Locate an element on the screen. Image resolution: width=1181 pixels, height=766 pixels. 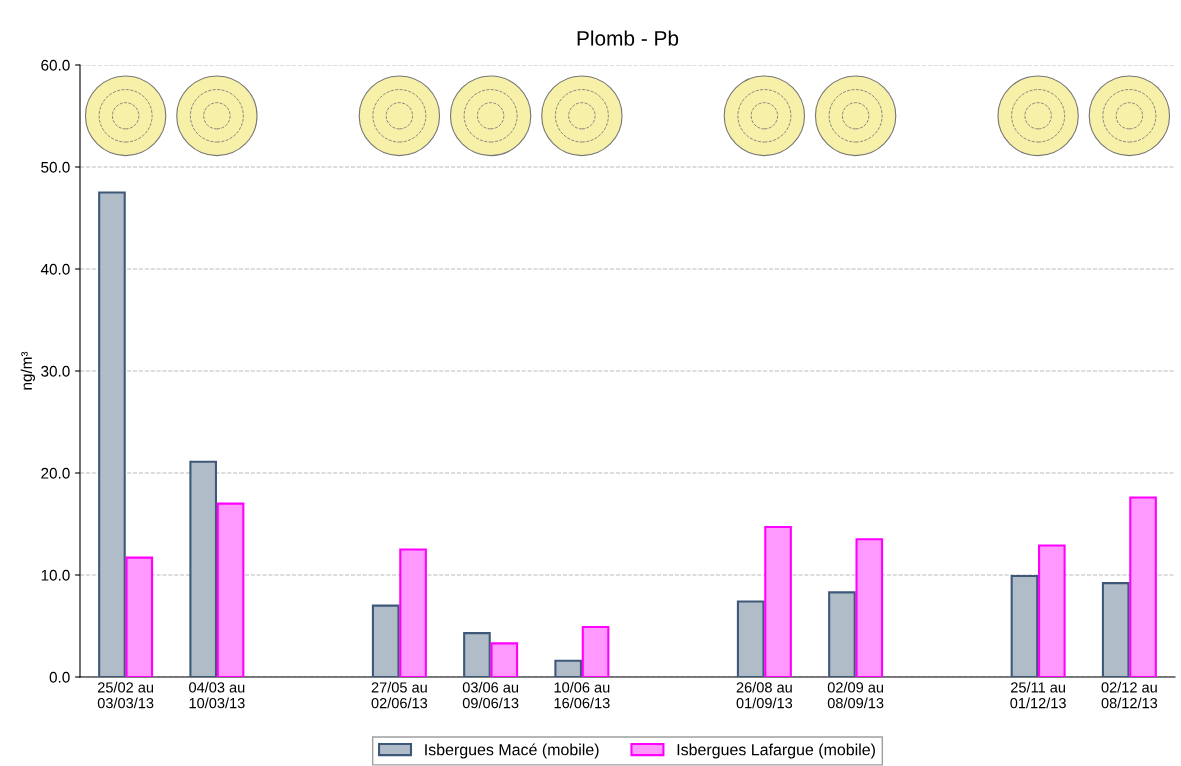
x-tick-label: 27/05 au 02/06/13 is located at coordinates (399, 695).